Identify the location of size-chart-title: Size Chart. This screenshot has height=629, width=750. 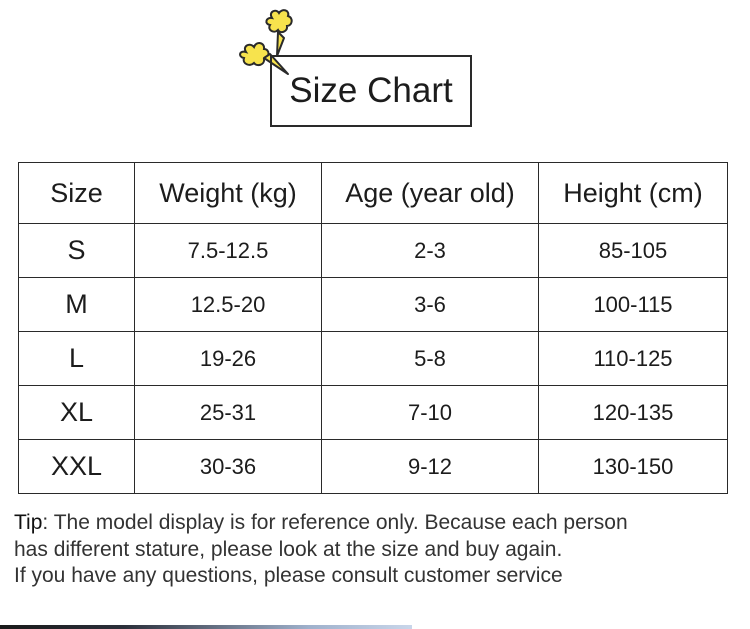
(371, 91).